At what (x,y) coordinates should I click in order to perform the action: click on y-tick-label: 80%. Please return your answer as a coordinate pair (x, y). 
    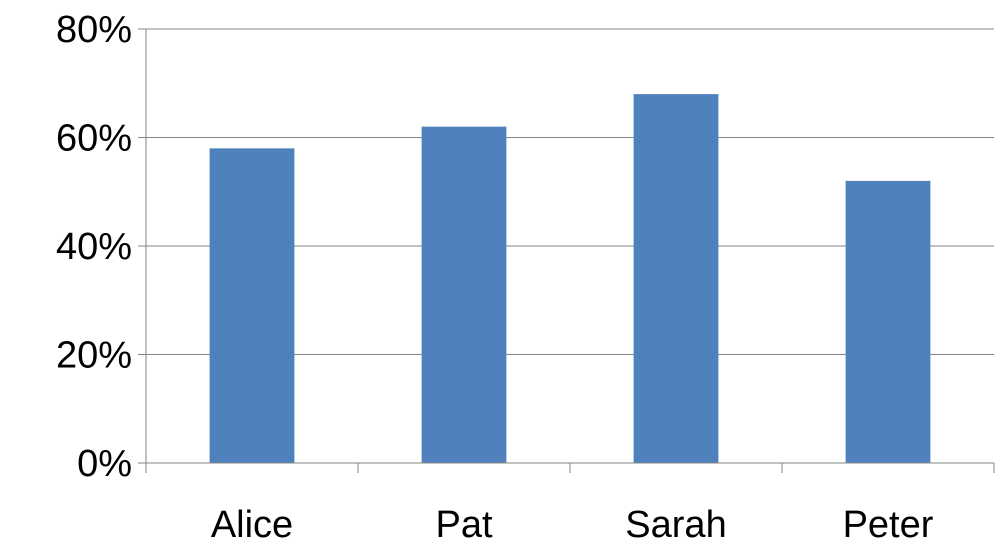
    Looking at the image, I should click on (94, 30).